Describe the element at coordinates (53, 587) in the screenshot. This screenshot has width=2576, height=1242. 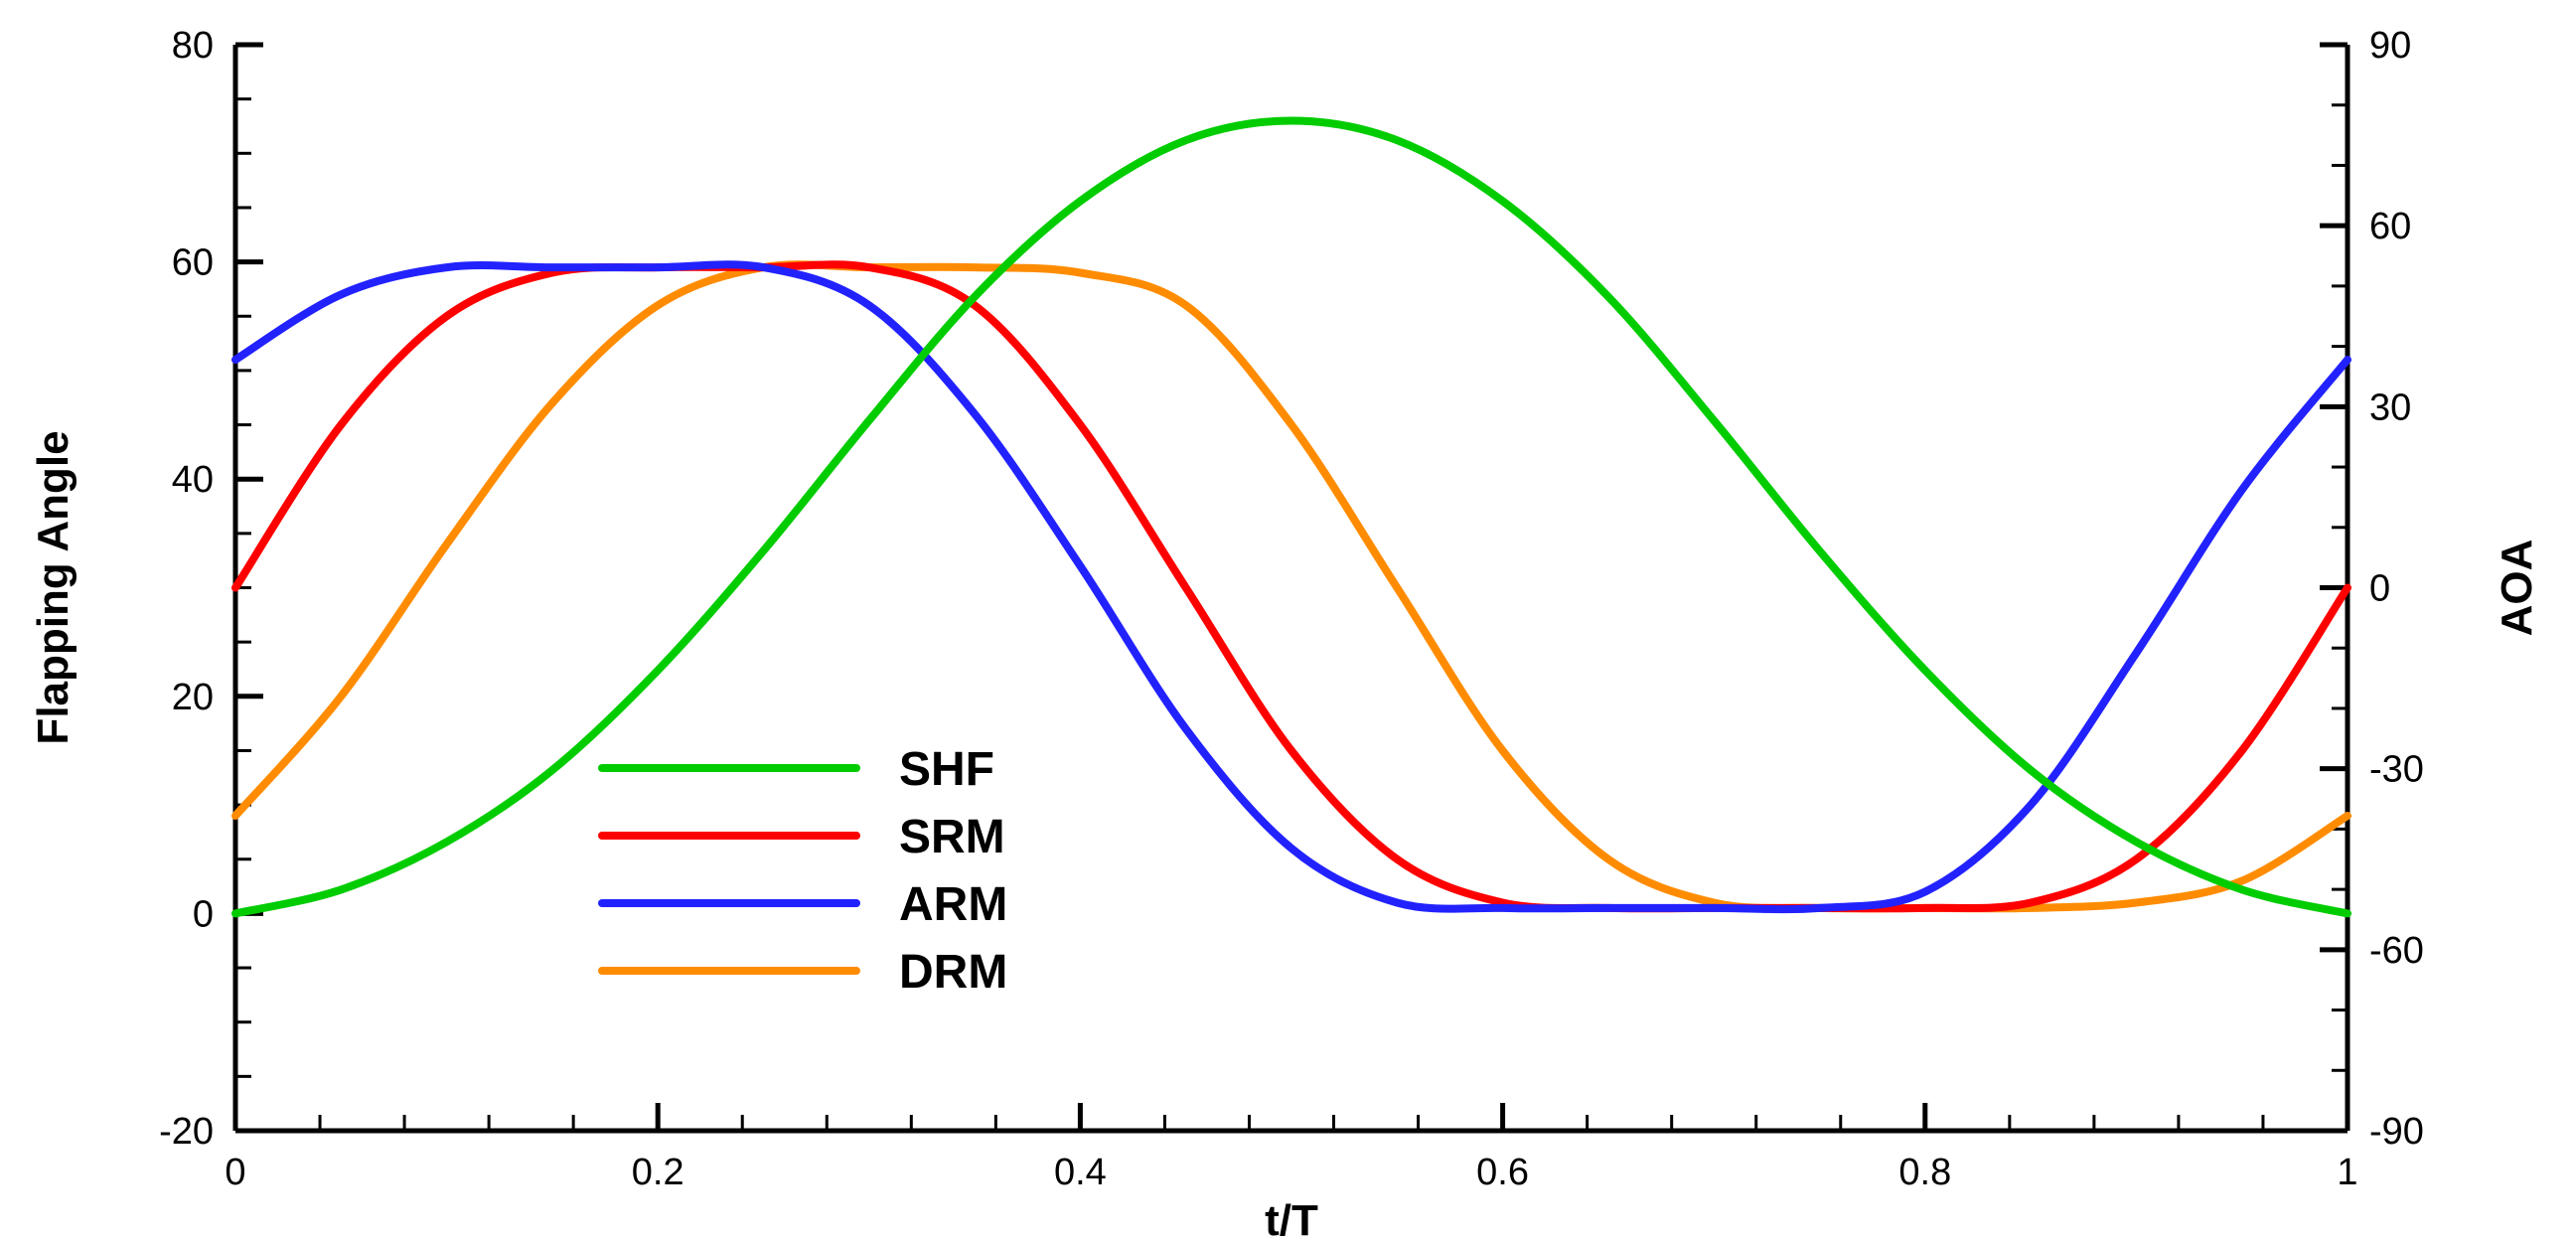
I see `y-axis-title: Flapping Angle` at that location.